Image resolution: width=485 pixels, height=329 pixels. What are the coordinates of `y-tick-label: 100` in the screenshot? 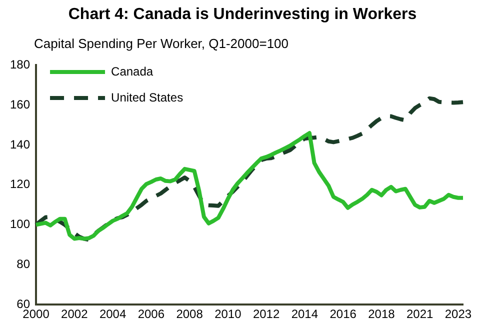 It's located at (20, 224).